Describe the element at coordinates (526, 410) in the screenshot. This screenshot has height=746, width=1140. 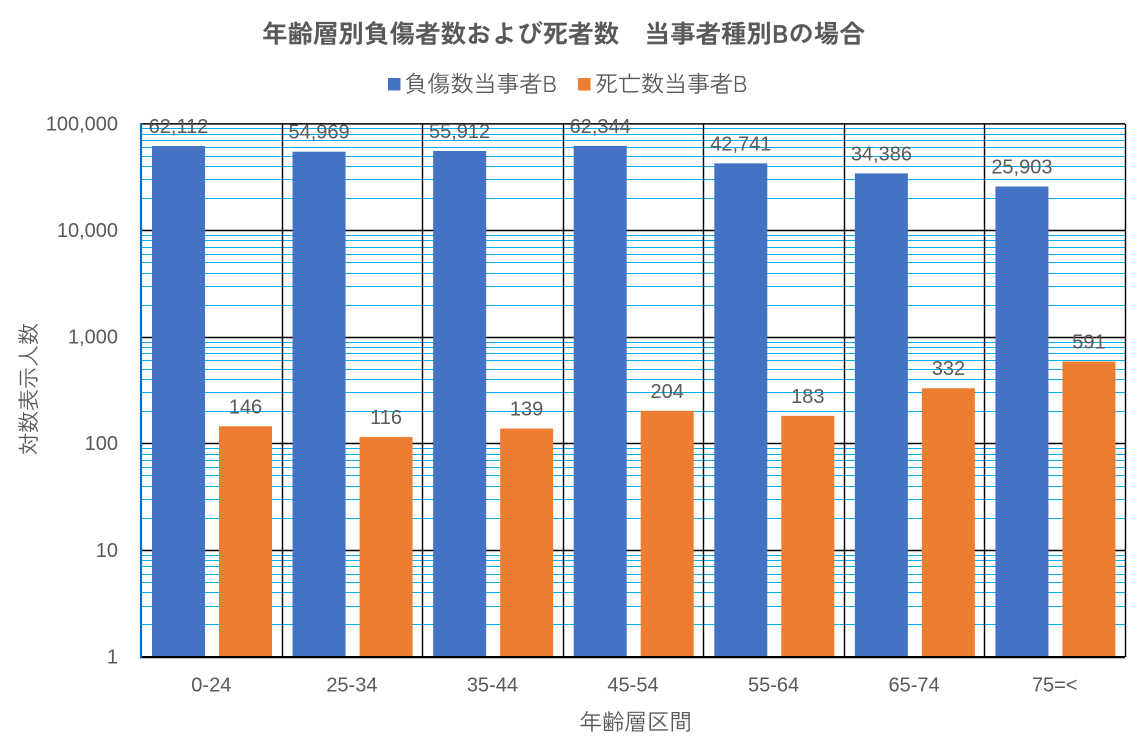
I see `svg-text: 139` at that location.